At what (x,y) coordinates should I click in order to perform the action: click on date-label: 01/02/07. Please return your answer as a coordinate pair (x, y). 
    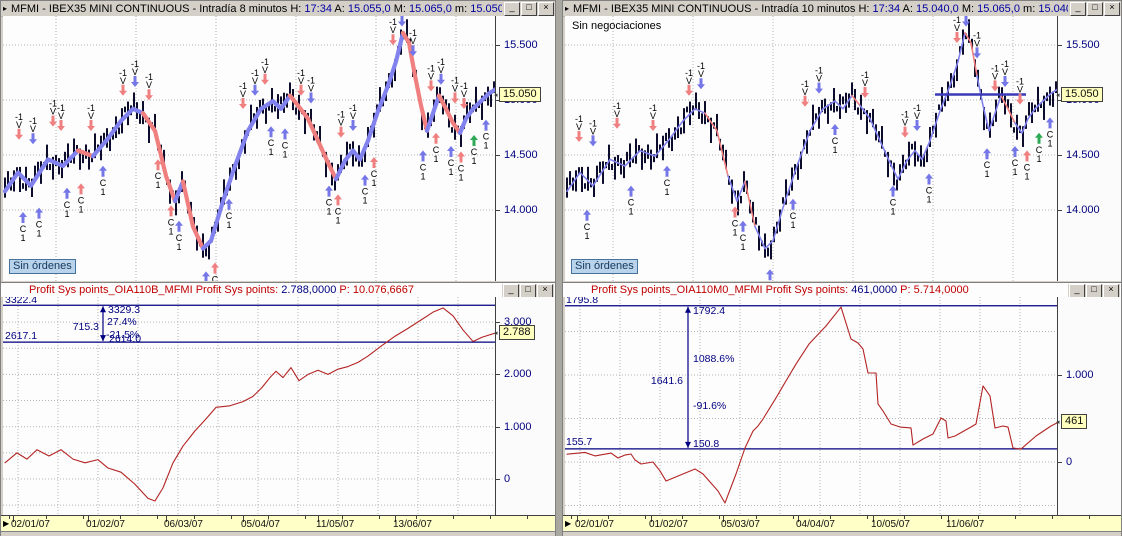
    Looking at the image, I should click on (105, 524).